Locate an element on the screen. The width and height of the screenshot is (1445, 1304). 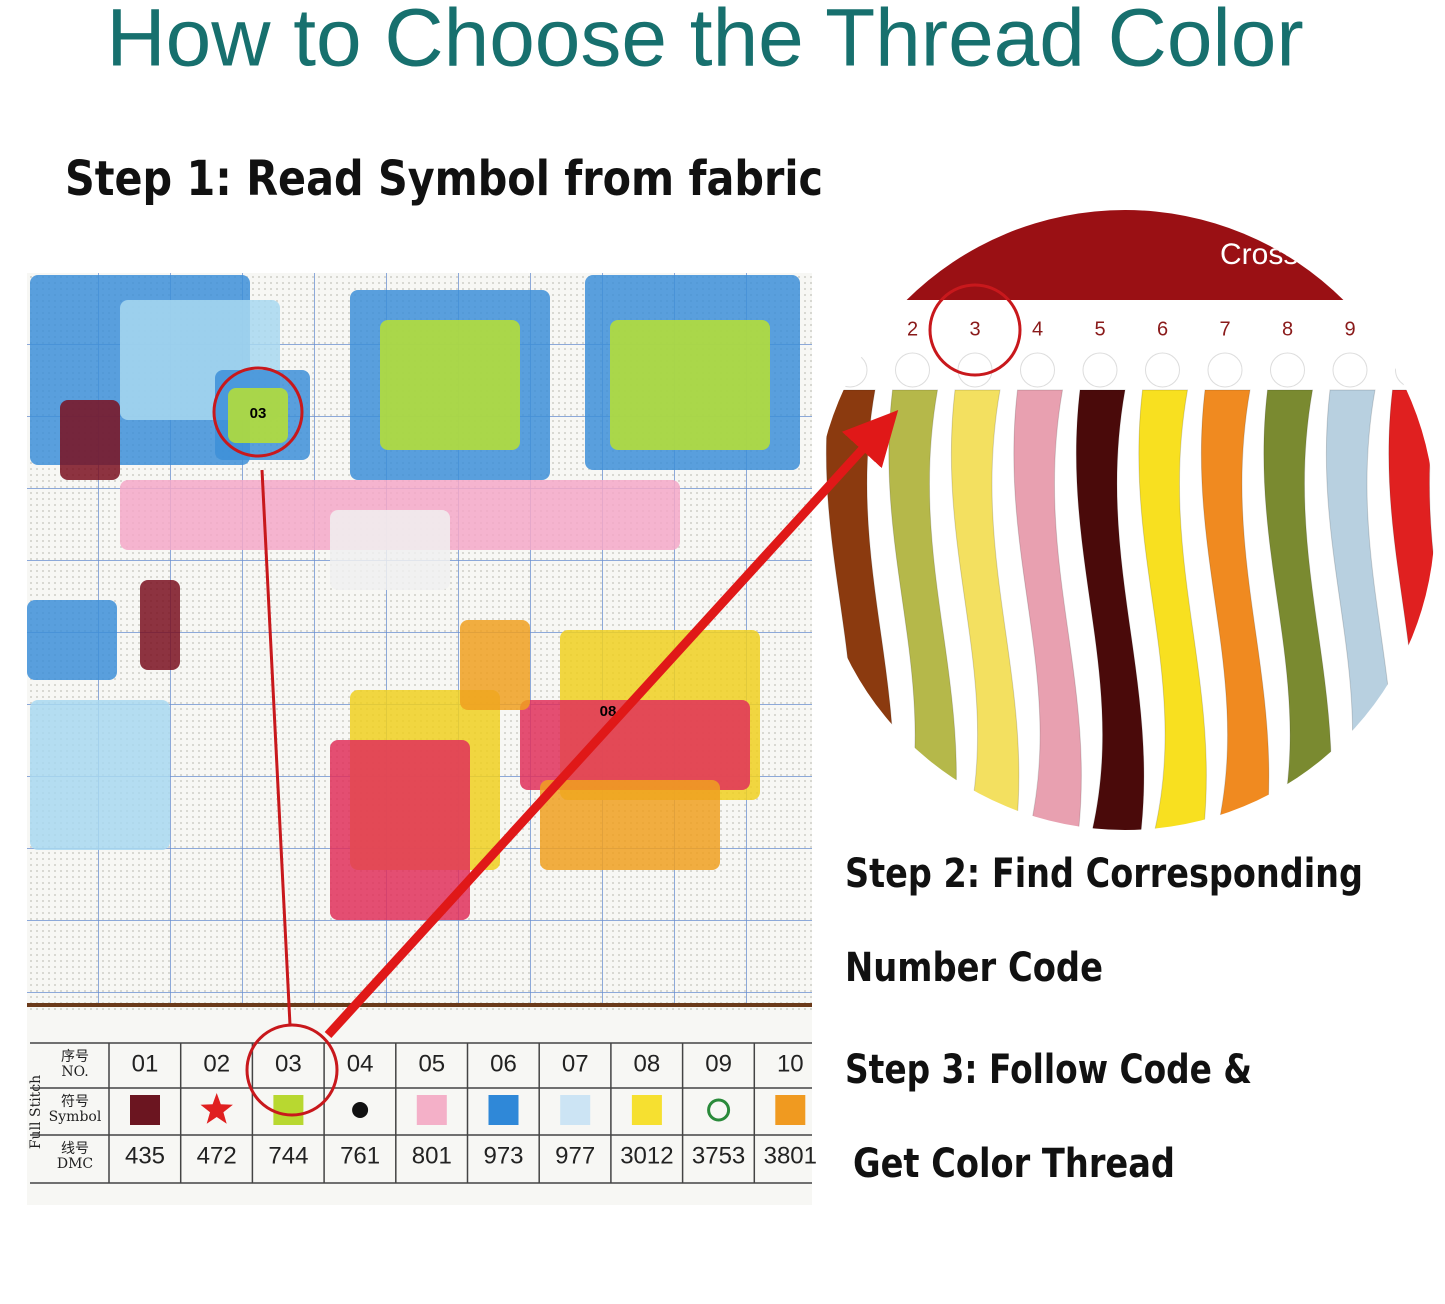
card-number: 9 is located at coordinates (1349, 329).